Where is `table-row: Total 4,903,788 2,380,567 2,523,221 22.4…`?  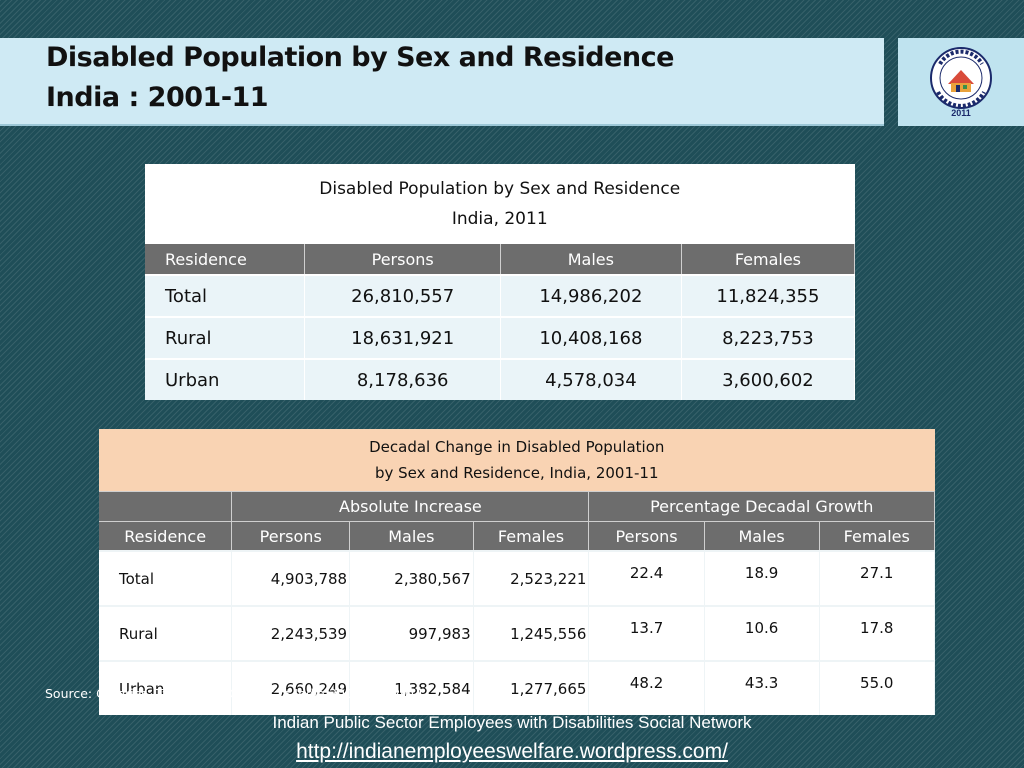
table-row: Total 4,903,788 2,380,567 2,523,221 22.4… is located at coordinates (517, 578).